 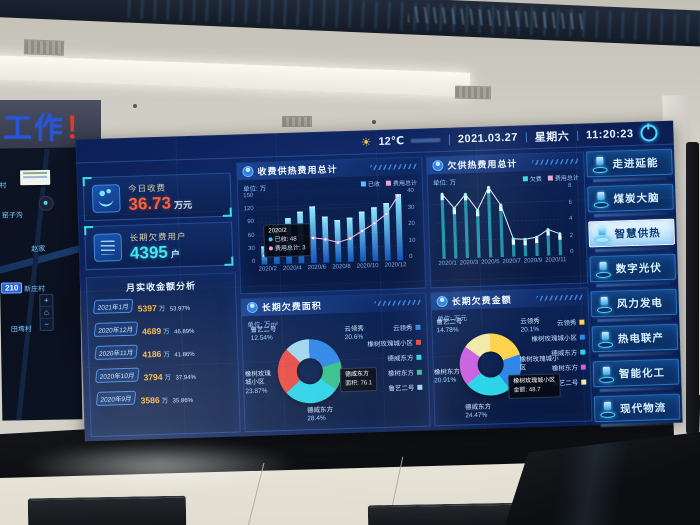 I want to click on sidebar-item-wind: 风力发电, so click(x=634, y=303).